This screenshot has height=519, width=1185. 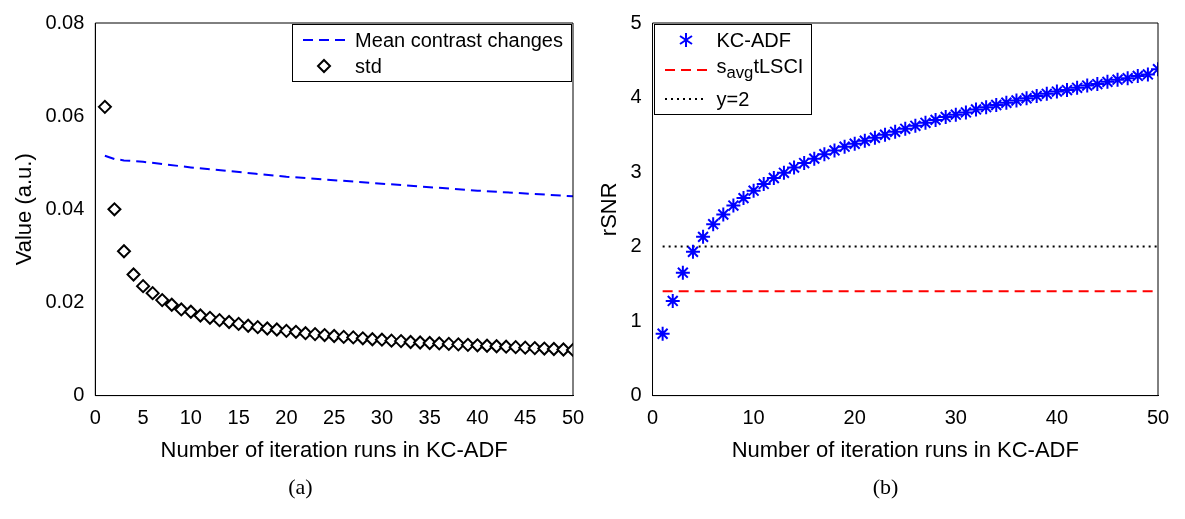 What do you see at coordinates (338, 176) in the screenshot?
I see `line-series` at bounding box center [338, 176].